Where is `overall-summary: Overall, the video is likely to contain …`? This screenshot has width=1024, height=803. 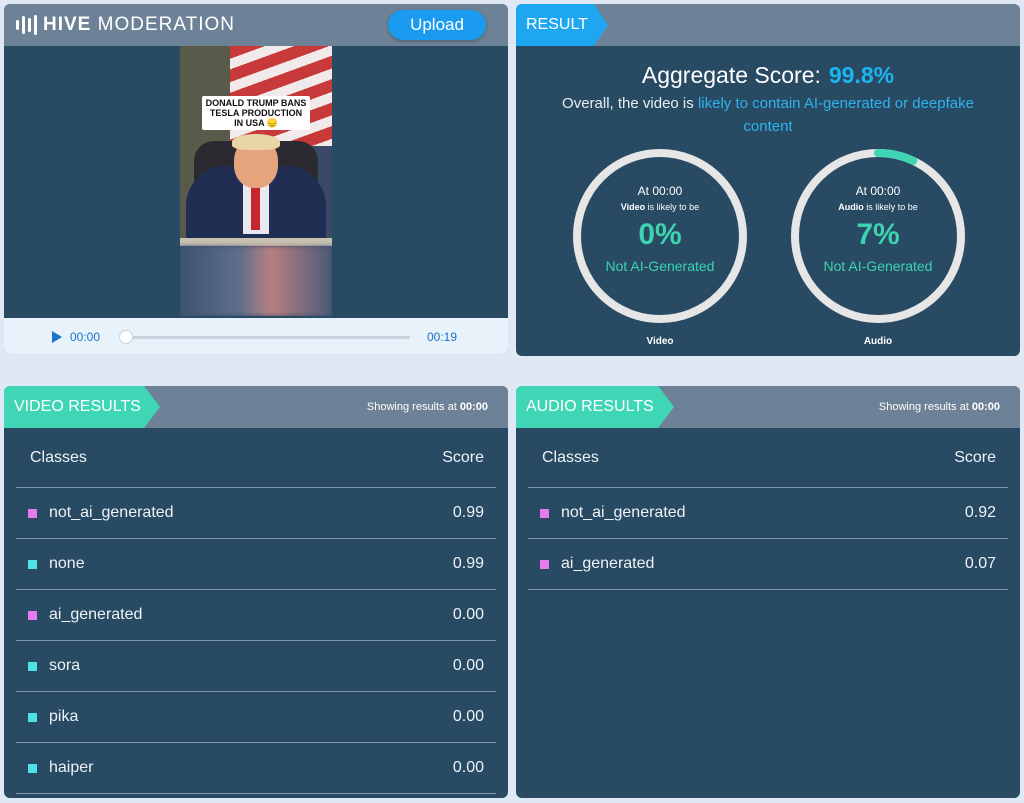
overall-summary: Overall, the video is likely to contain … is located at coordinates (768, 115).